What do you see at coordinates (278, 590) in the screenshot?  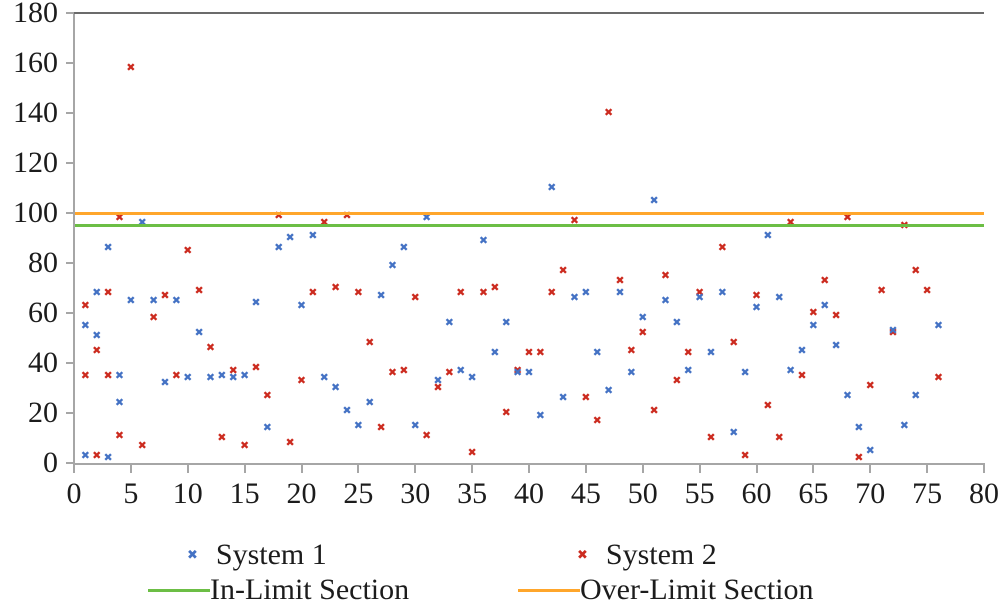 I see `legend-item-in-limit: In-Limit Section` at bounding box center [278, 590].